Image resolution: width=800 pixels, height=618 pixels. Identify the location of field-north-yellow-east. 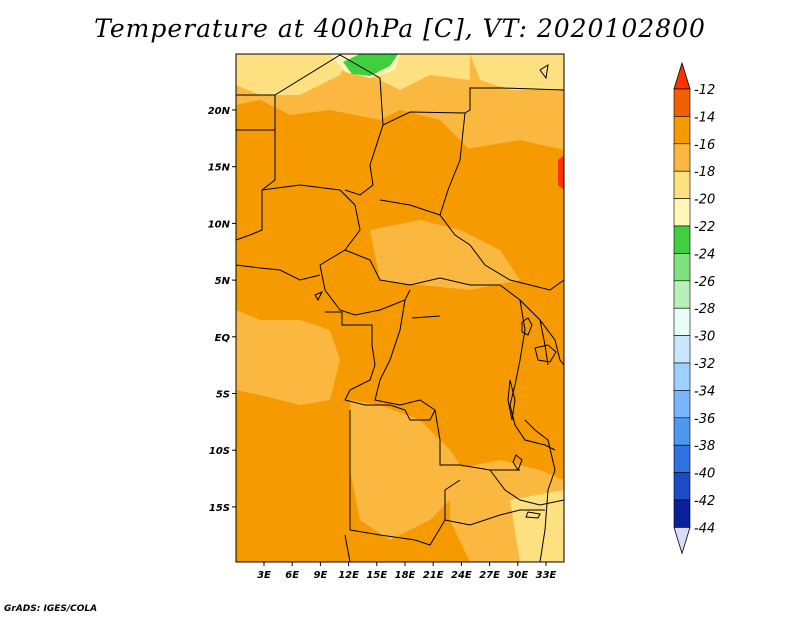
(517, 72).